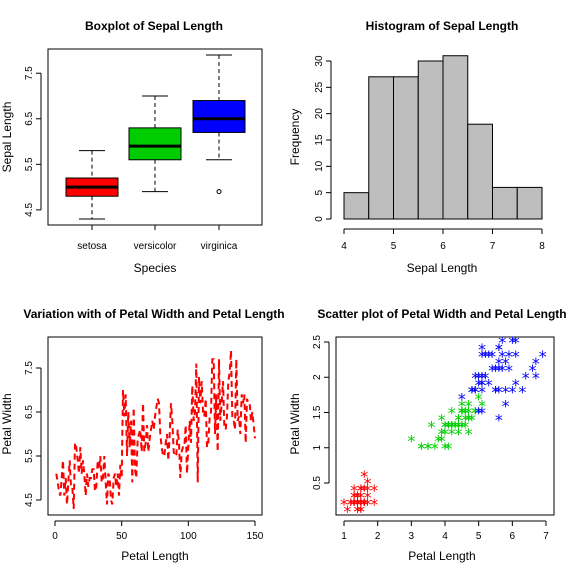 The width and height of the screenshot is (576, 576). What do you see at coordinates (319, 114) in the screenshot?
I see `y-tick-label: 20` at bounding box center [319, 114].